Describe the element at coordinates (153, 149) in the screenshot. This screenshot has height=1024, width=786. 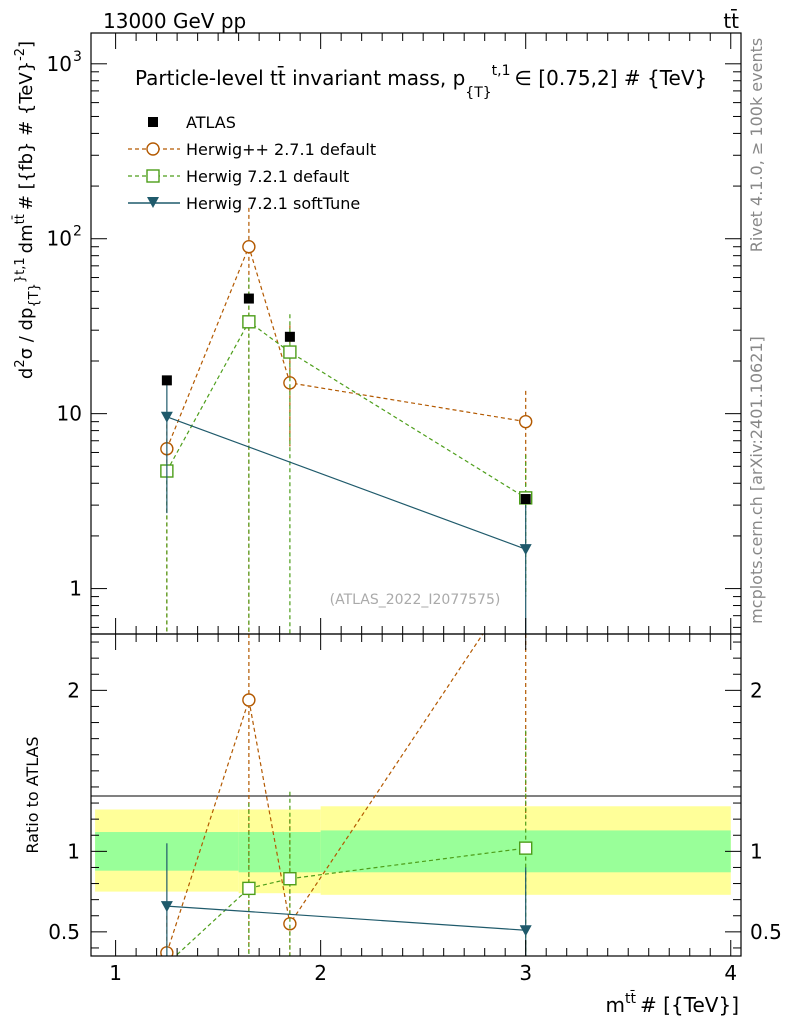
I see `legend-marker-herwigpp` at that location.